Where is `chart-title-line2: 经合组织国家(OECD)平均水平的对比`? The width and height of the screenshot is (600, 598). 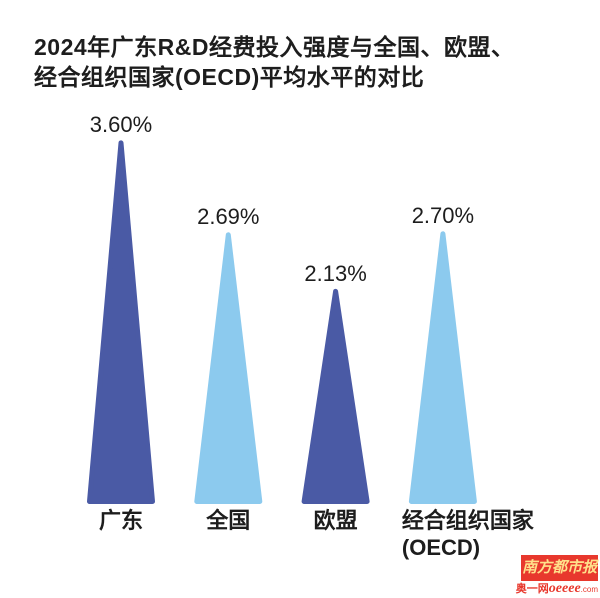 chart-title-line2: 经合组织国家(OECD)平均水平的对比 is located at coordinates (229, 77).